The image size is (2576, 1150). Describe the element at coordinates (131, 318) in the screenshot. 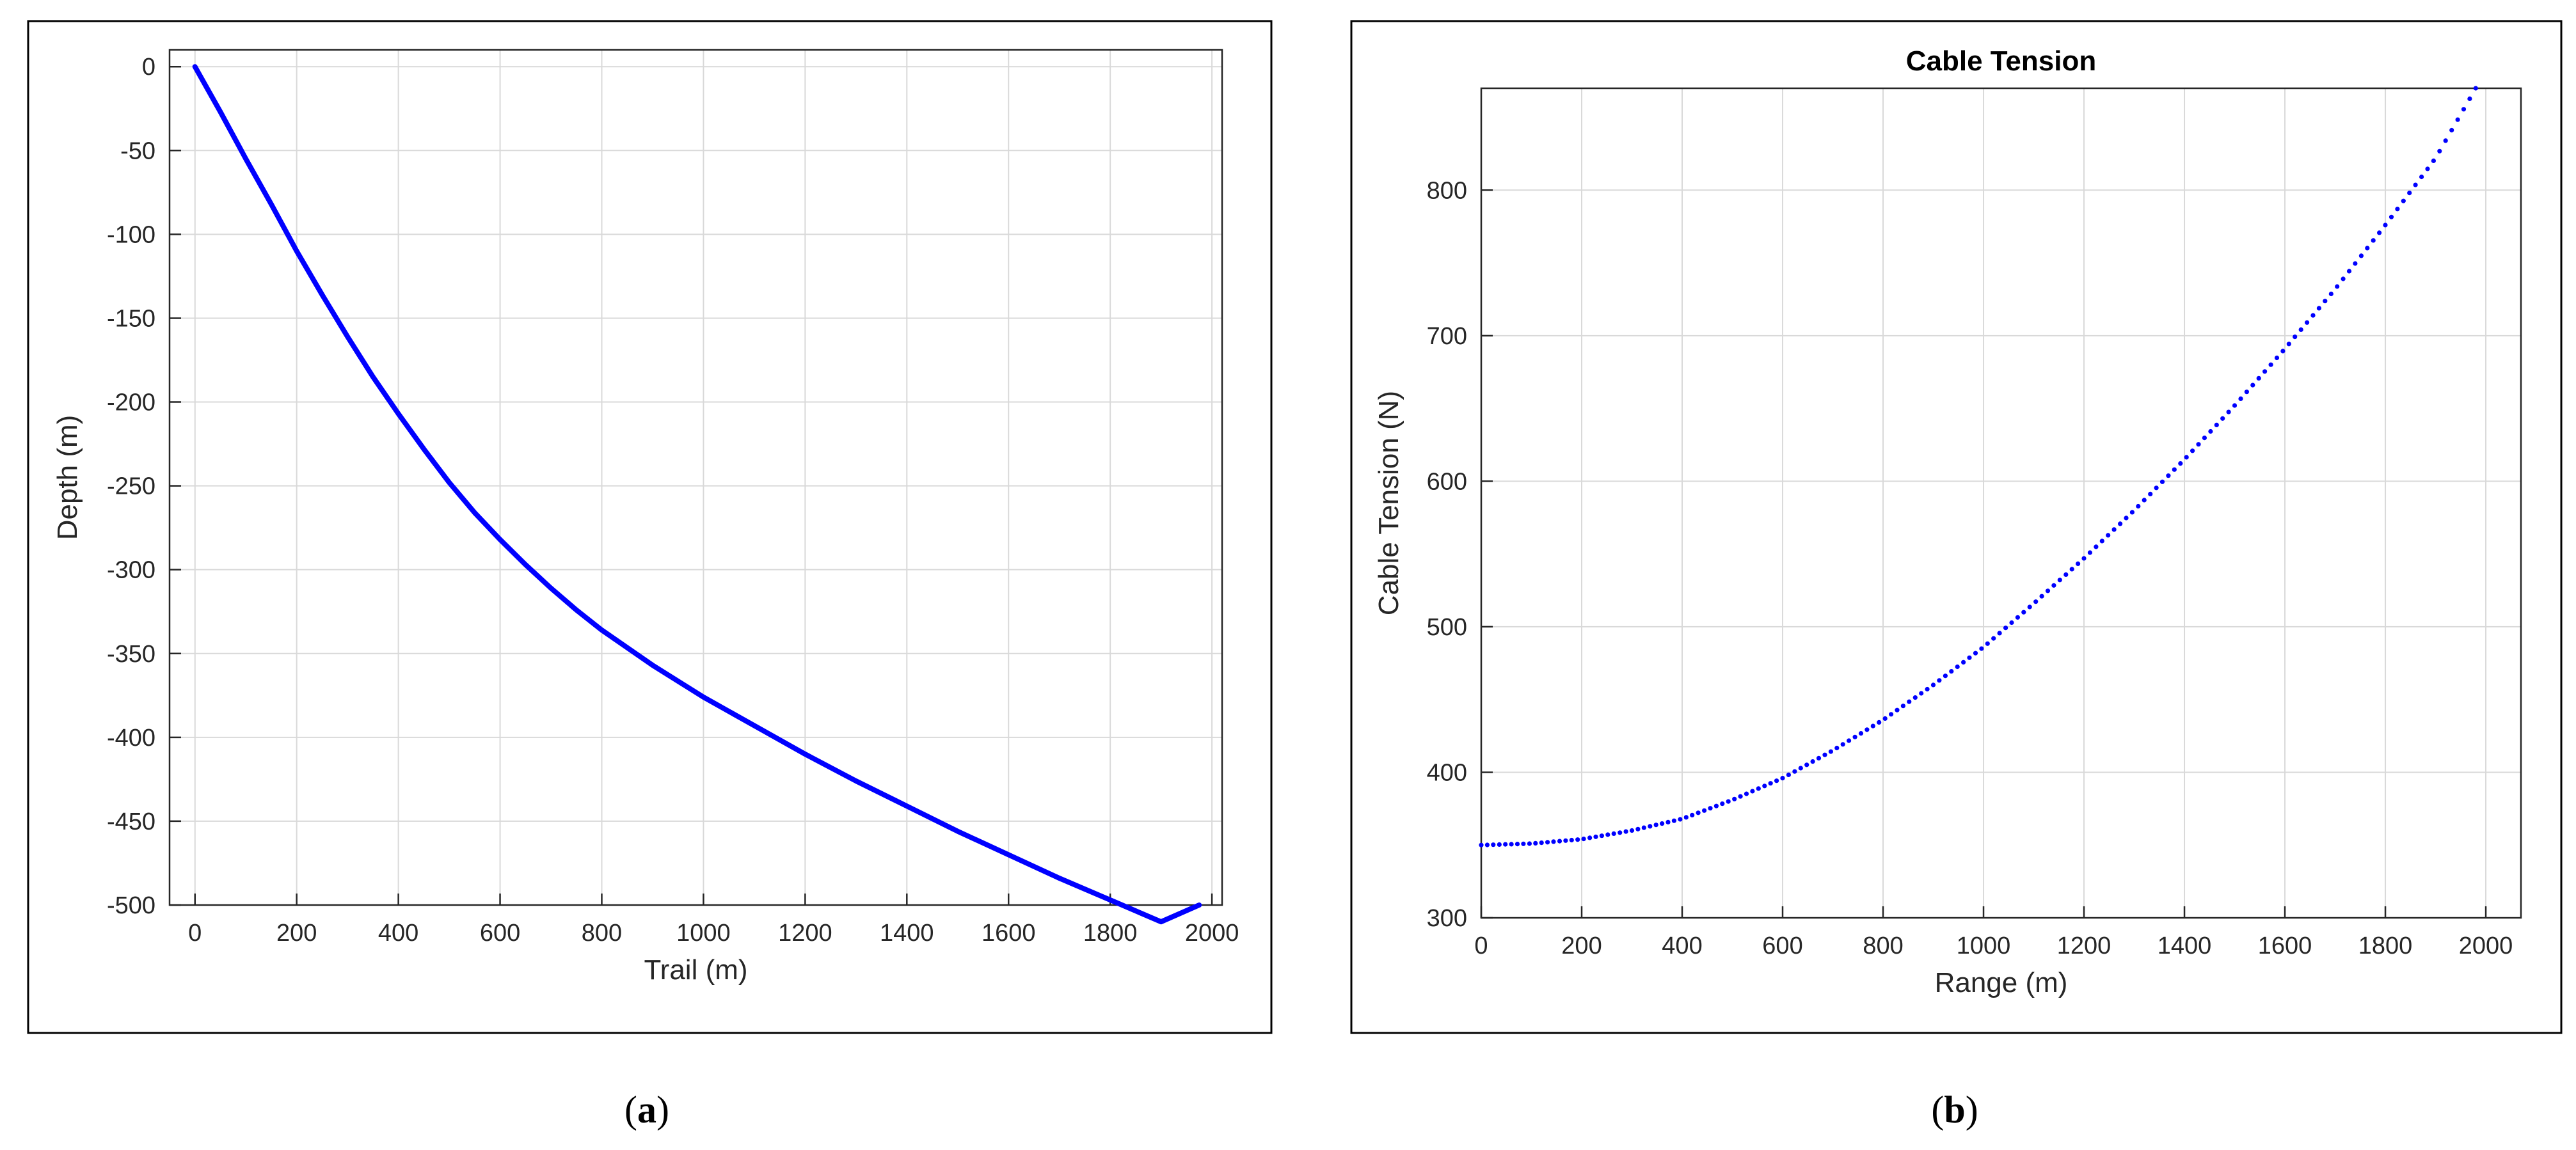

I see `y-tick-label: -150` at that location.